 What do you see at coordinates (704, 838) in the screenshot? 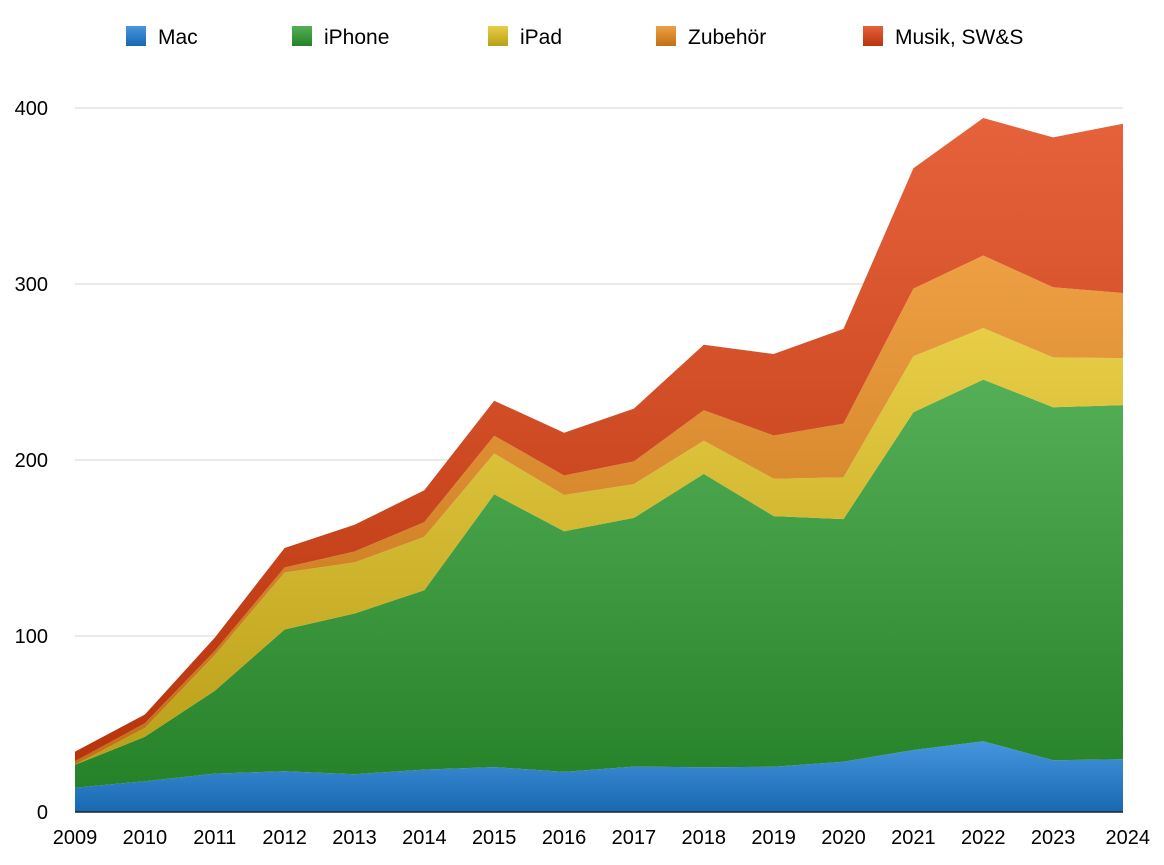
I see `x-tick-label: 2018` at bounding box center [704, 838].